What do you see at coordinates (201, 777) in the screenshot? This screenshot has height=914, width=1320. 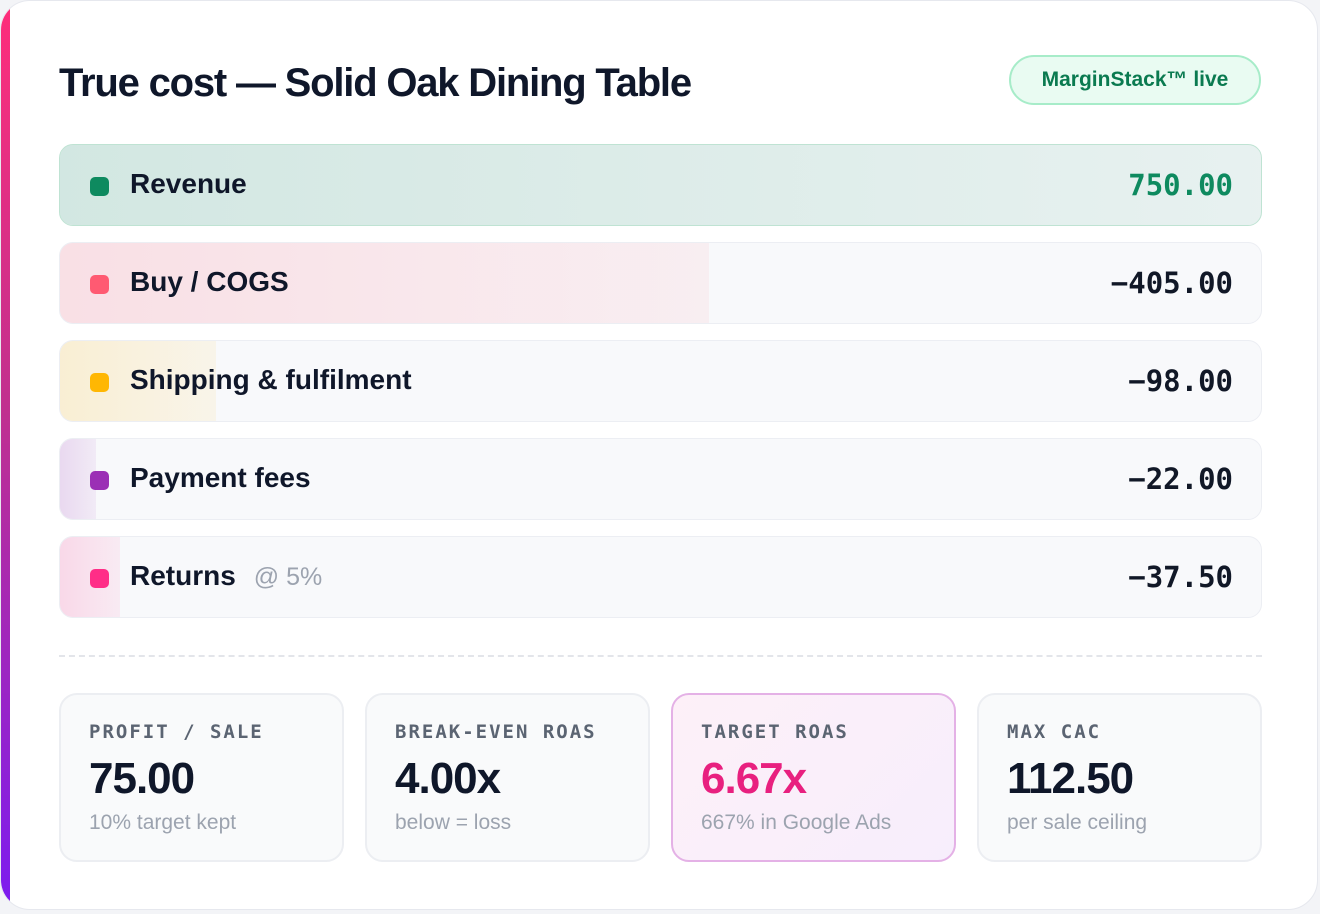 I see `stat-card-profit: PROFIT / SALE 75.00 10% target kept` at bounding box center [201, 777].